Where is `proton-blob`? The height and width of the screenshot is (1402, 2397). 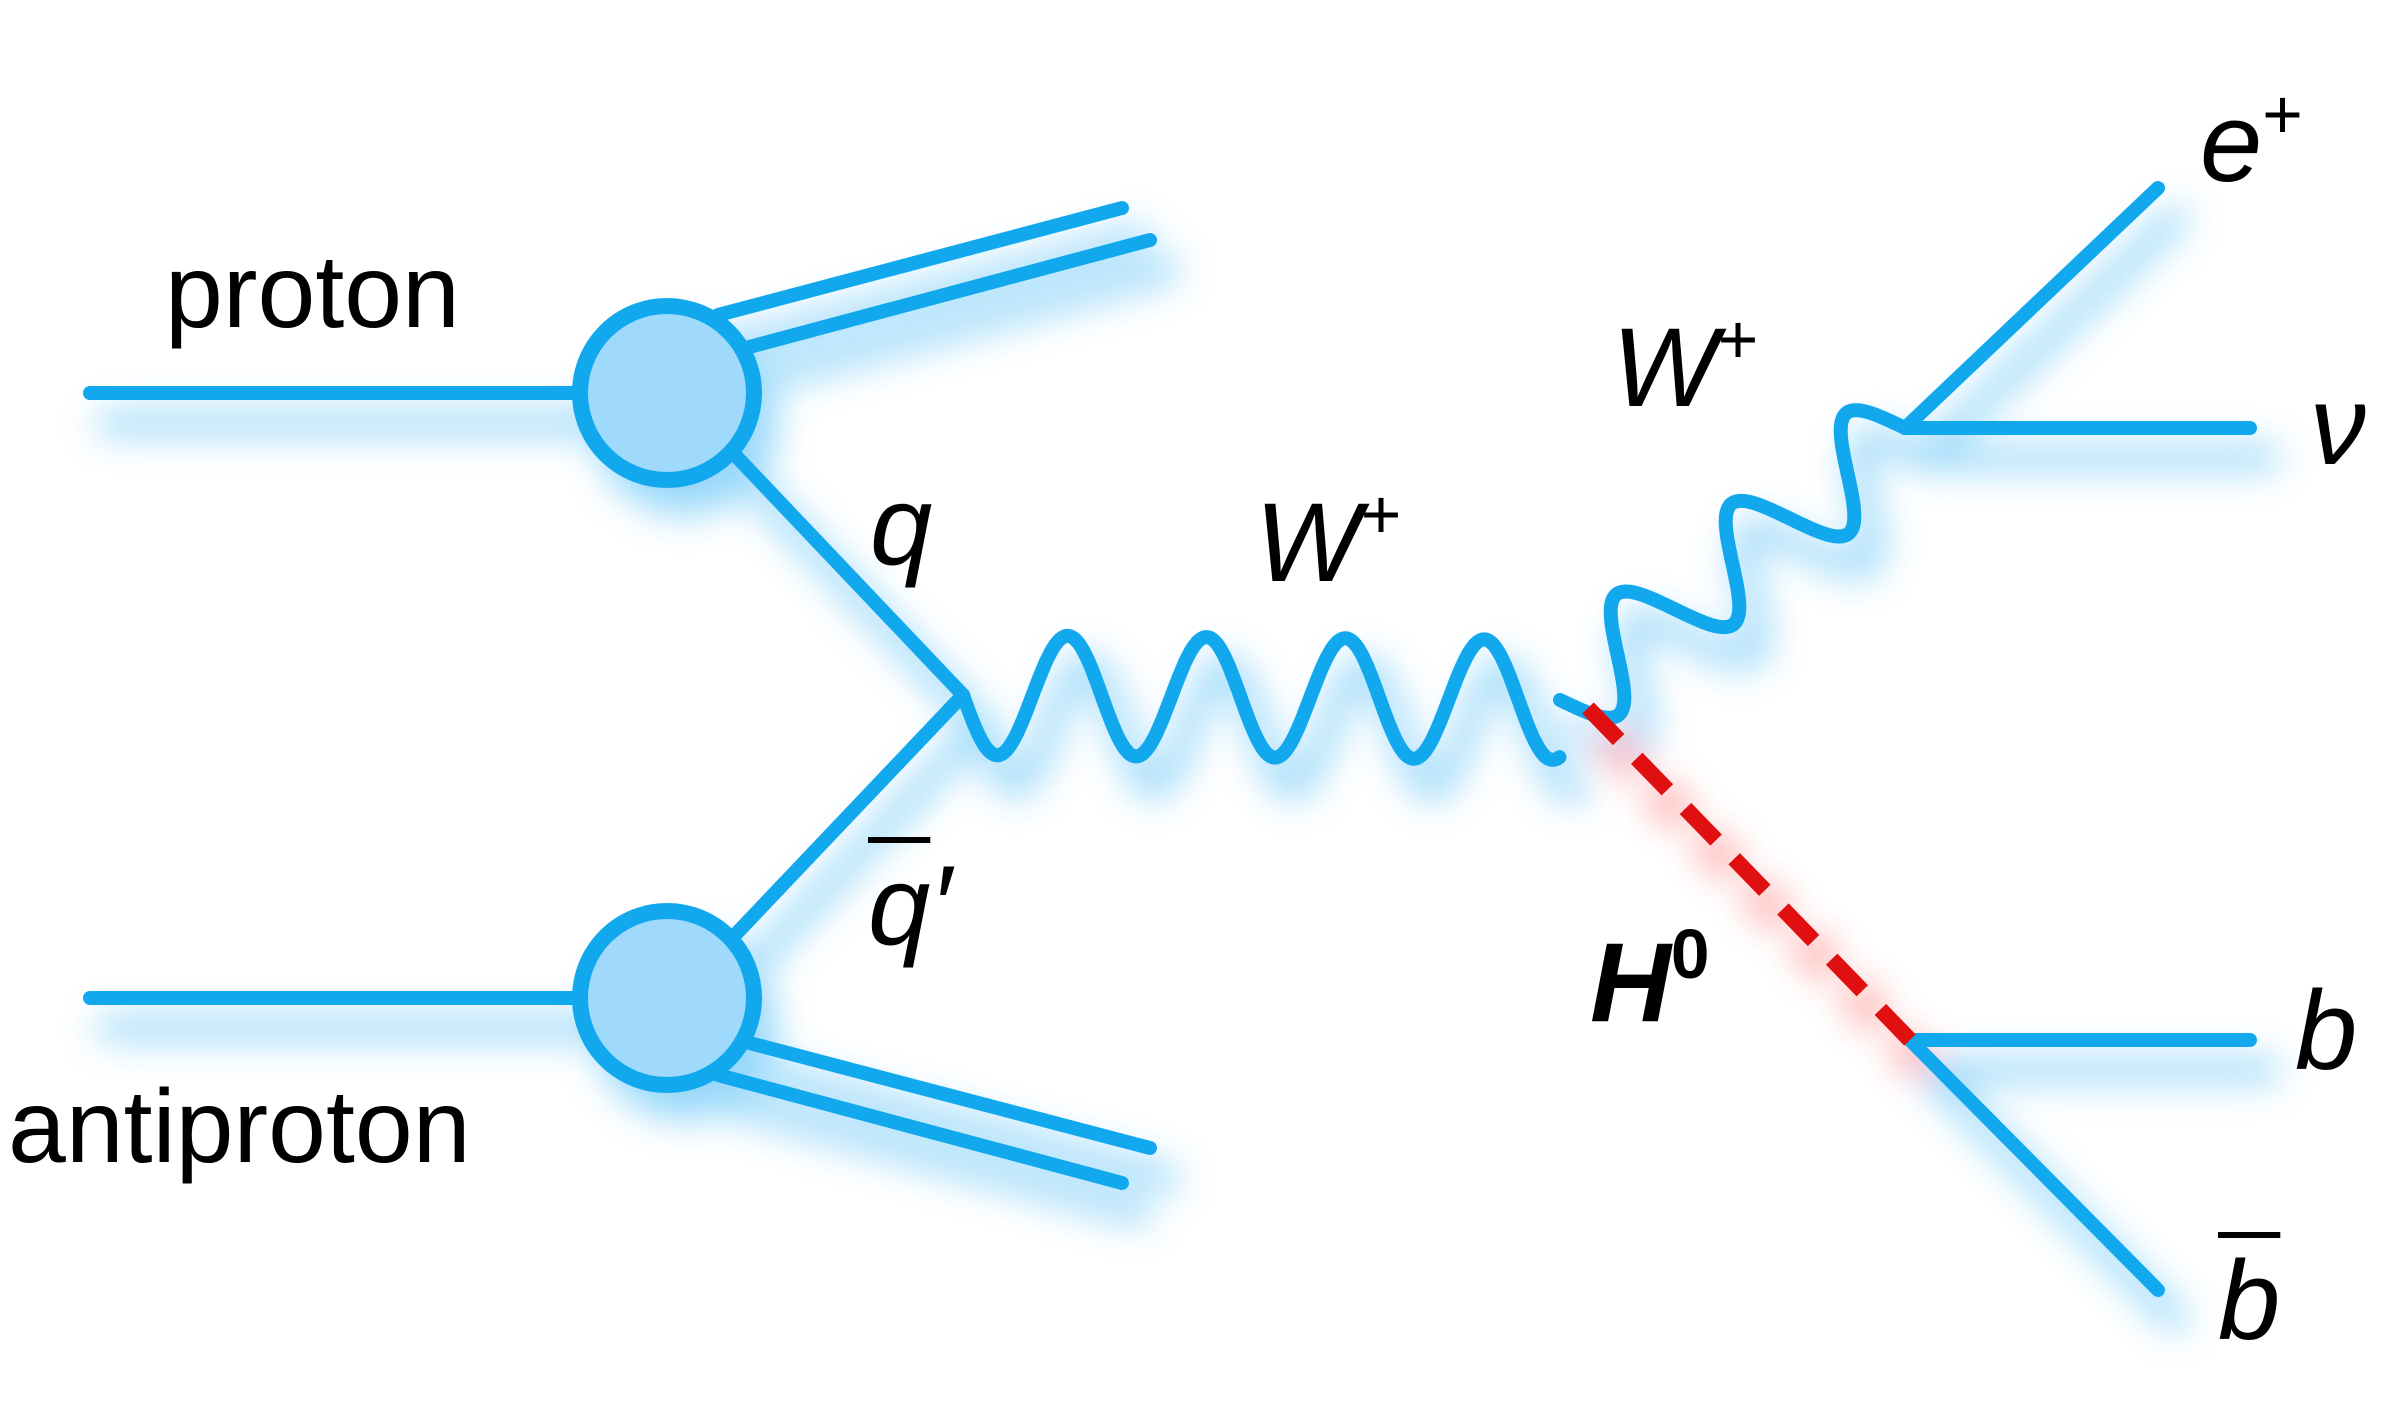 proton-blob is located at coordinates (667, 393).